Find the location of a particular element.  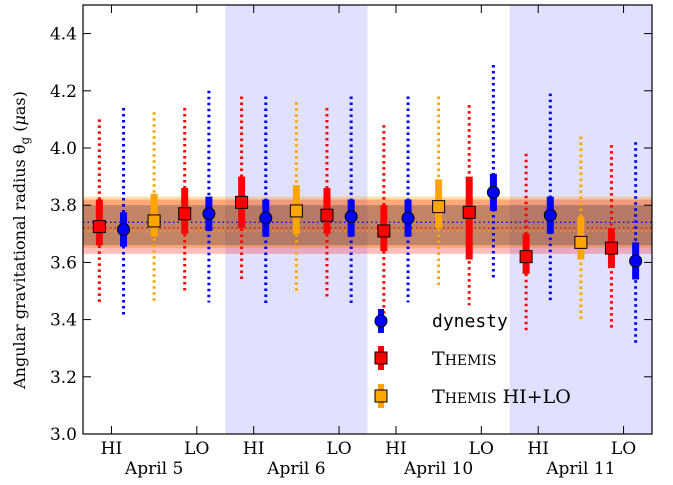

y-axis-label-sub: g is located at coordinates (25, 141).